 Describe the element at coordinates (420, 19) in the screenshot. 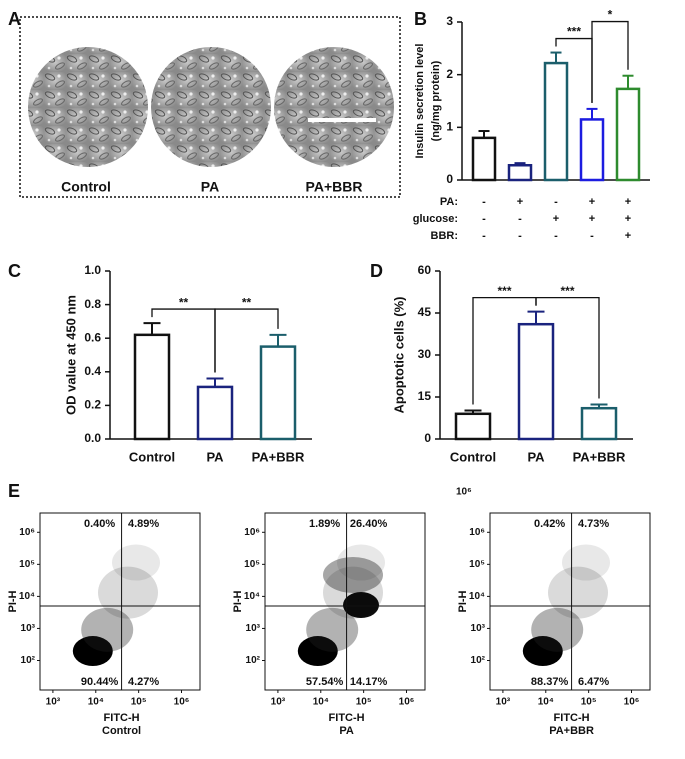

I see `panel-label: B` at that location.